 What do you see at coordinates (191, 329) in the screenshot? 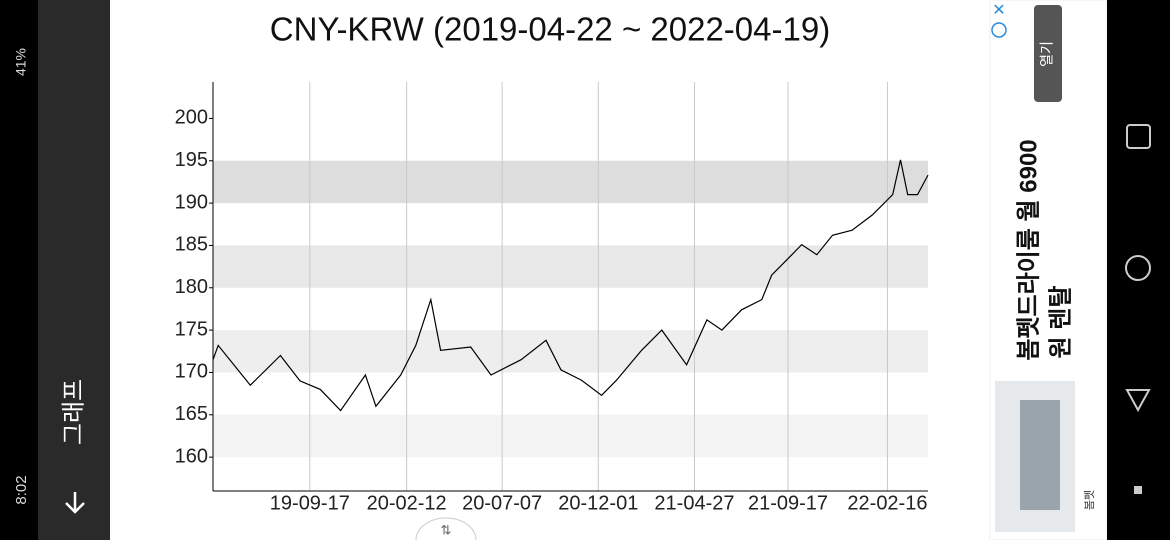
I see `y-tick-label: 175` at bounding box center [191, 329].